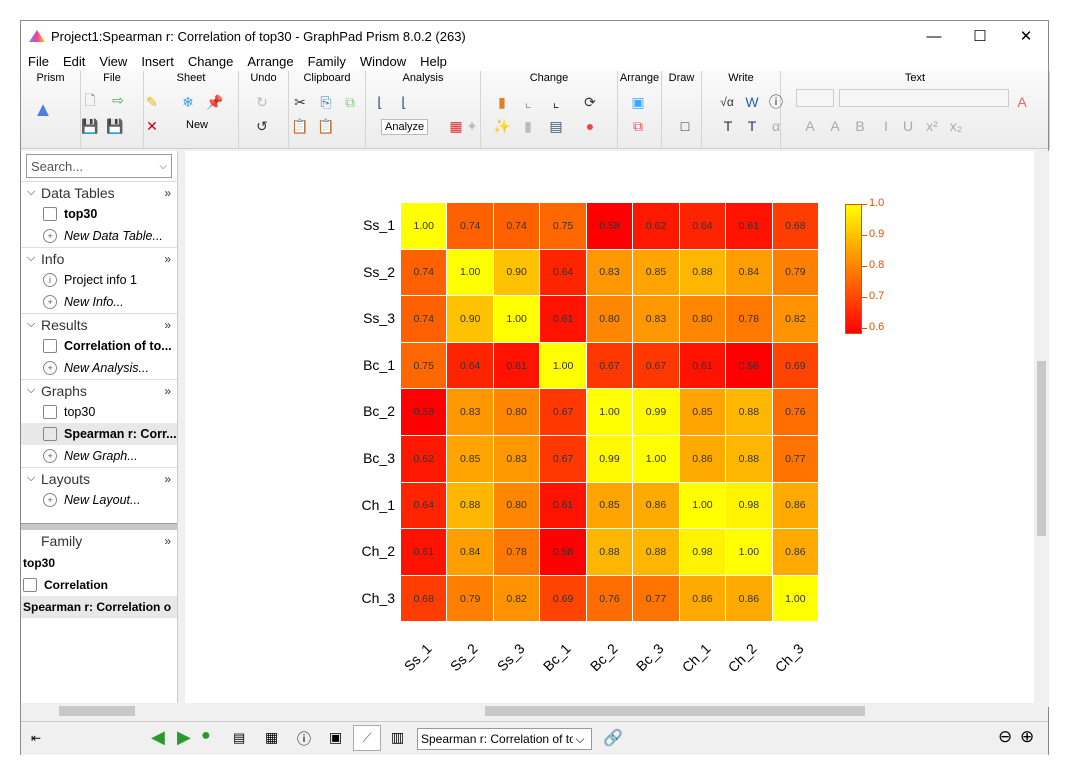  What do you see at coordinates (113, 61) in the screenshot?
I see `menu-view: View` at bounding box center [113, 61].